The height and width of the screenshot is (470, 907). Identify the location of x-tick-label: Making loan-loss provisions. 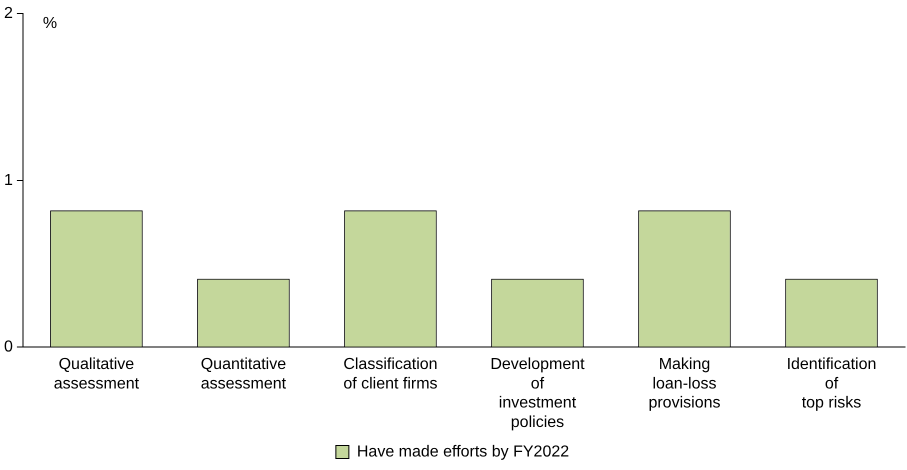
(684, 384).